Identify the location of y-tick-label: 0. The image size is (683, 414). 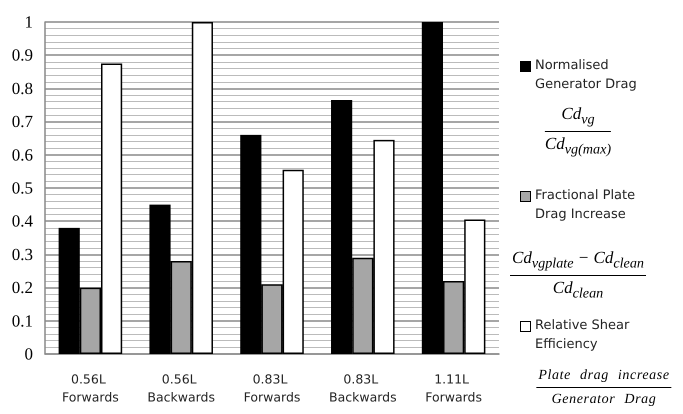
(28, 354).